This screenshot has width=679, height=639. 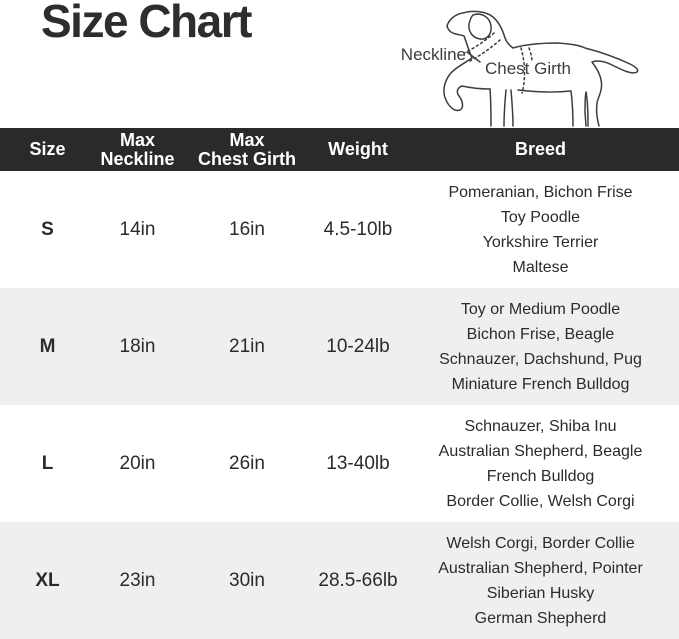 What do you see at coordinates (540, 451) in the screenshot?
I see `breed-line: Australian Shepherd, Beagle` at bounding box center [540, 451].